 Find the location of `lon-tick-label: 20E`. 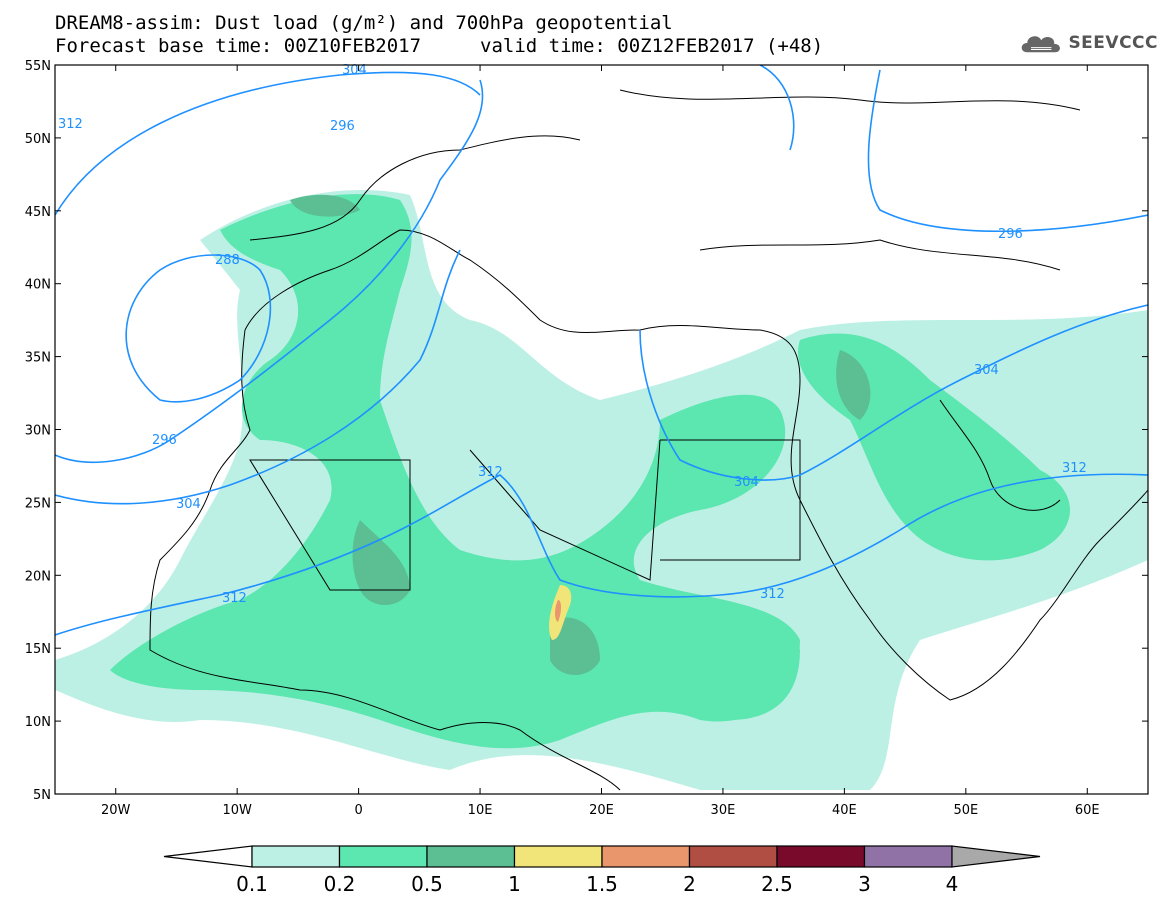

lon-tick-label: 20E is located at coordinates (601, 810).